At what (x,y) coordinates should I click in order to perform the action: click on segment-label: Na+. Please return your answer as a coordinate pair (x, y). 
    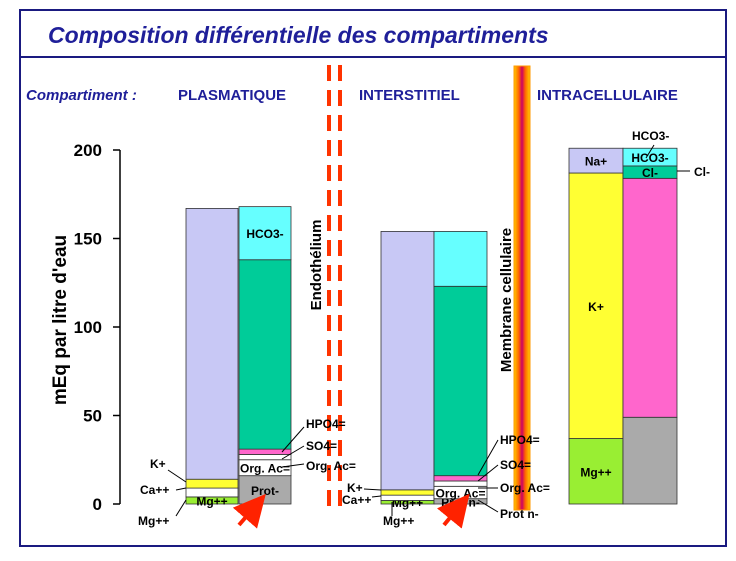
    Looking at the image, I should click on (596, 162).